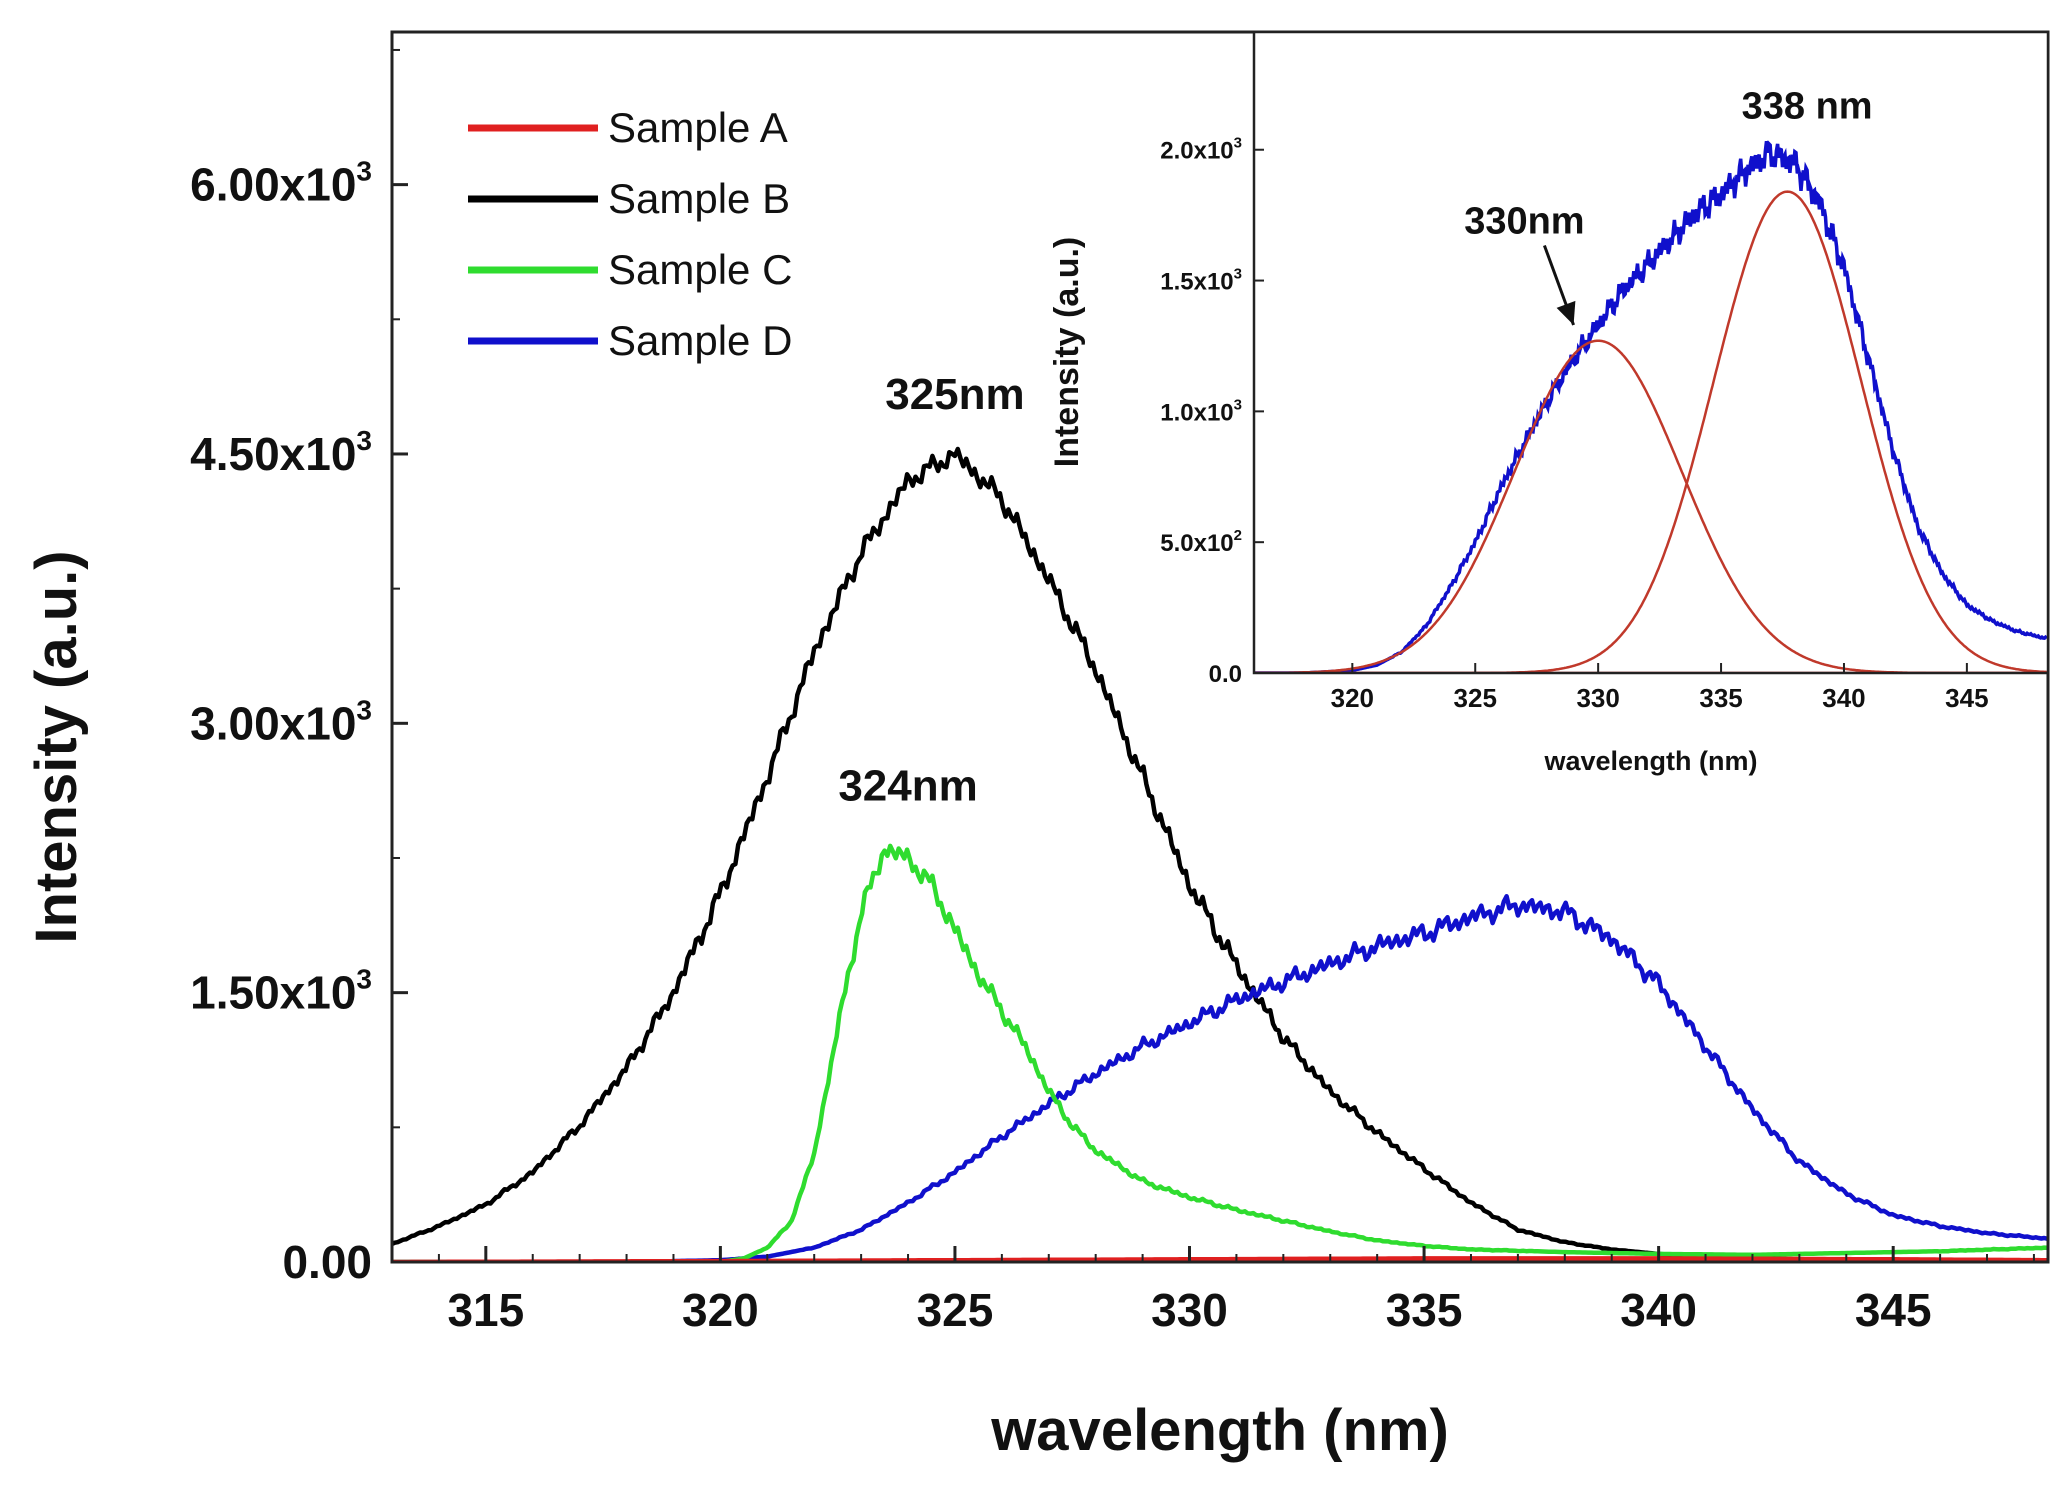  What do you see at coordinates (700, 340) in the screenshot?
I see `legend-label-sample-d: Sample D` at bounding box center [700, 340].